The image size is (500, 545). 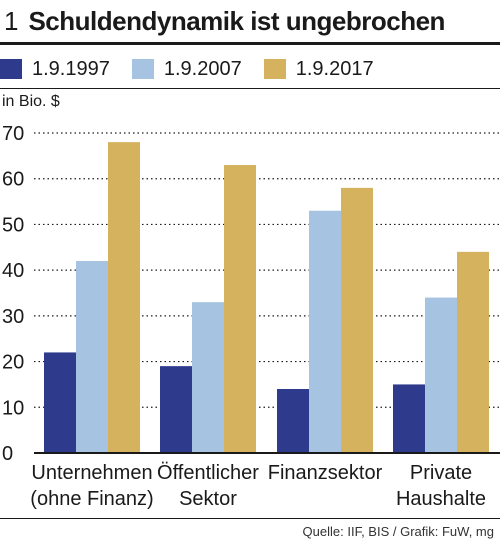 What do you see at coordinates (202, 68) in the screenshot?
I see `legend-label-2007: 1.9.2007` at bounding box center [202, 68].